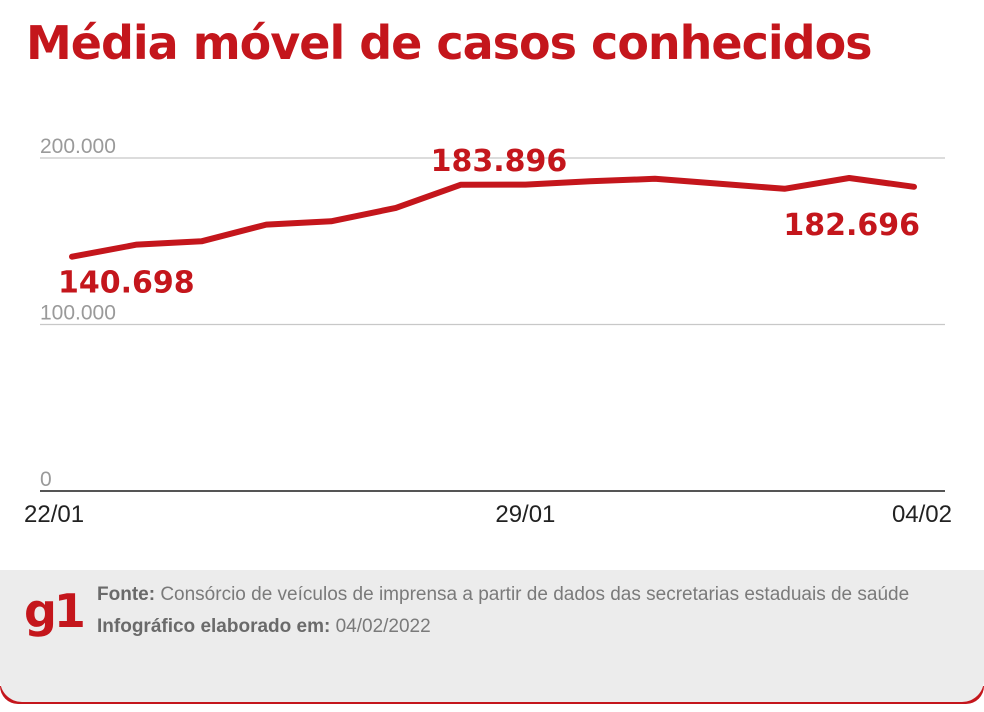 Image resolution: width=984 pixels, height=712 pixels. I want to click on y-tick-label: 100.000, so click(78, 313).